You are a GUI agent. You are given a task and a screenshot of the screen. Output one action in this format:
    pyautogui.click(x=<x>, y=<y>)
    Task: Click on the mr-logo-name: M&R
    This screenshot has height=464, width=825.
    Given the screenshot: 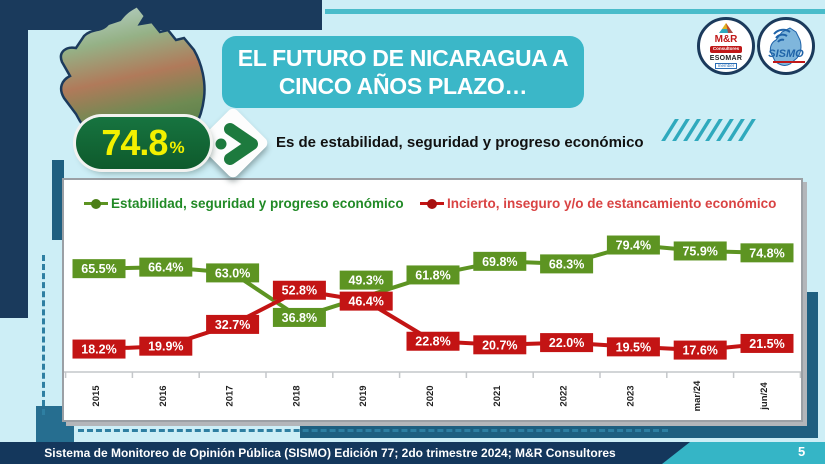 What is the action you would take?
    pyautogui.click(x=726, y=39)
    